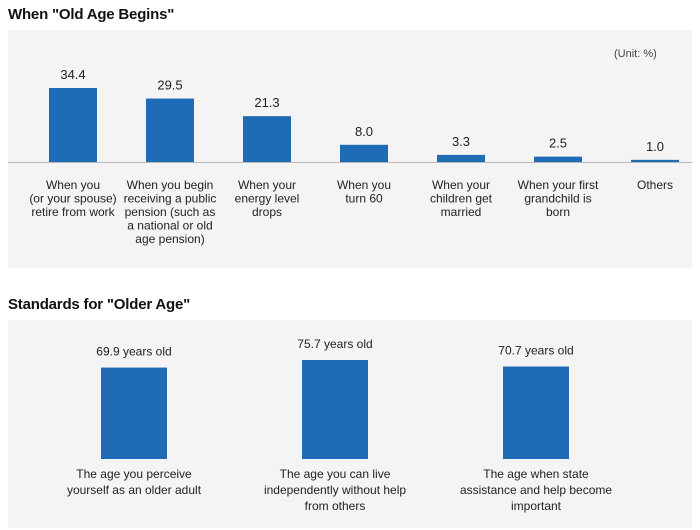 The height and width of the screenshot is (530, 700). I want to click on chart1-title: When "Old Age Begins", so click(91, 14).